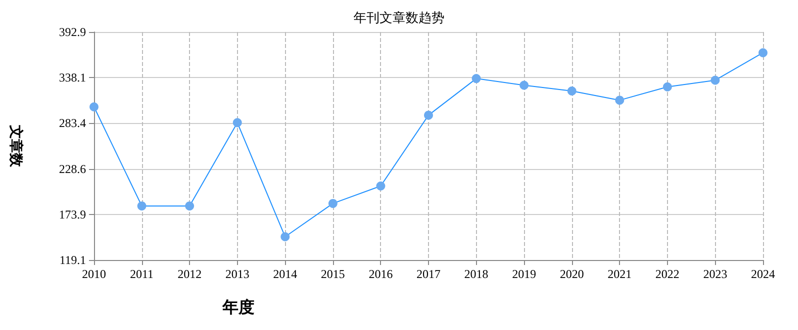  I want to click on x-tick-label: 2022, so click(667, 274).